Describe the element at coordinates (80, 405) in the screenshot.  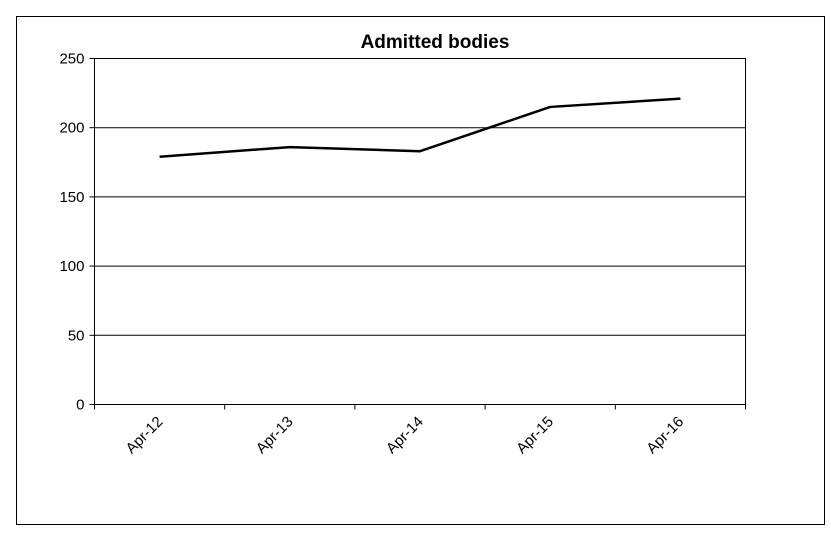
I see `y-tick-label: 0` at that location.